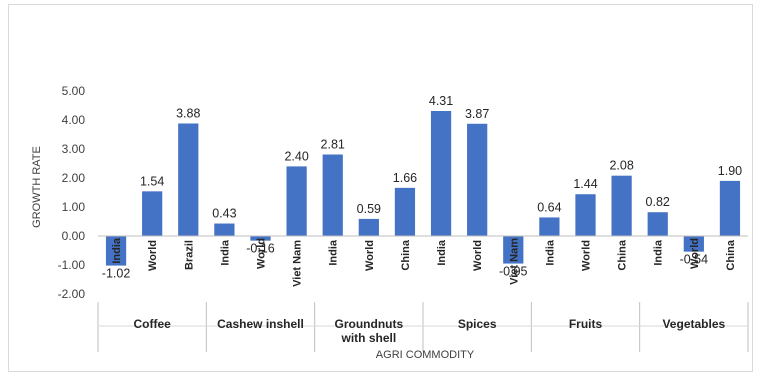 The image size is (757, 378). I want to click on bar-coffee-india, so click(116, 251).